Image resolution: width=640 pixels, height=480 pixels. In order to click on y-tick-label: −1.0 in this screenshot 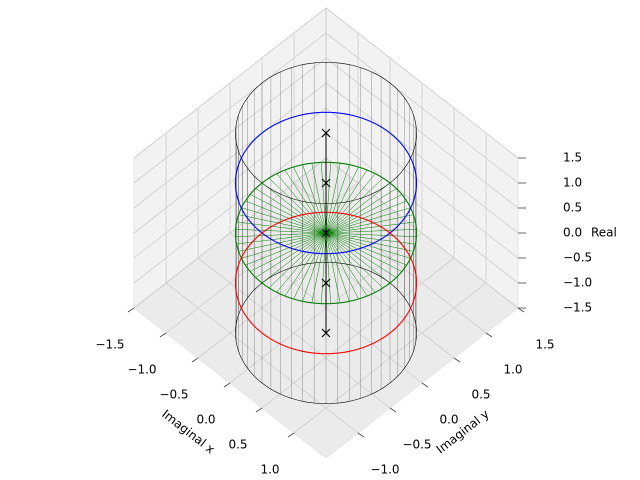, I will do `click(384, 470)`.